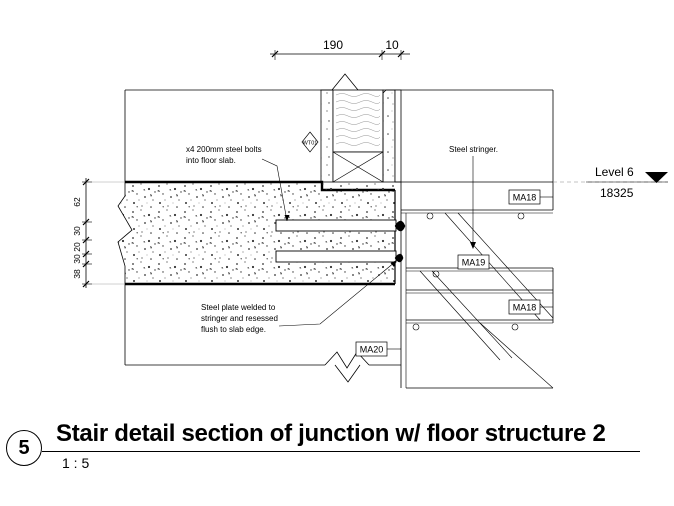  What do you see at coordinates (77, 202) in the screenshot?
I see `dim-62: 62` at bounding box center [77, 202].